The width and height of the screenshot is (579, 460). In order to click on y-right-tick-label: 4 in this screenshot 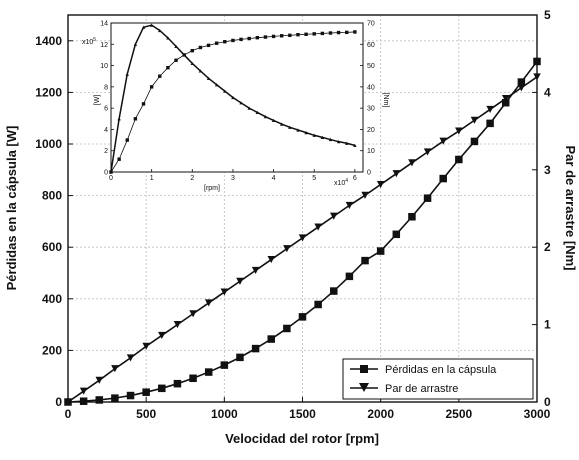, I will do `click(547, 92)`.